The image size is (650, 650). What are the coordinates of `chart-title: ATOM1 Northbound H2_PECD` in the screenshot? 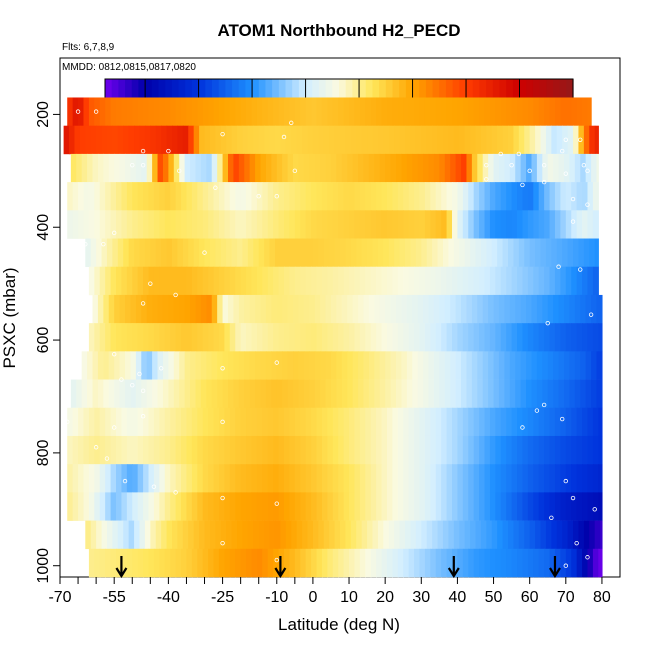 It's located at (338, 30).